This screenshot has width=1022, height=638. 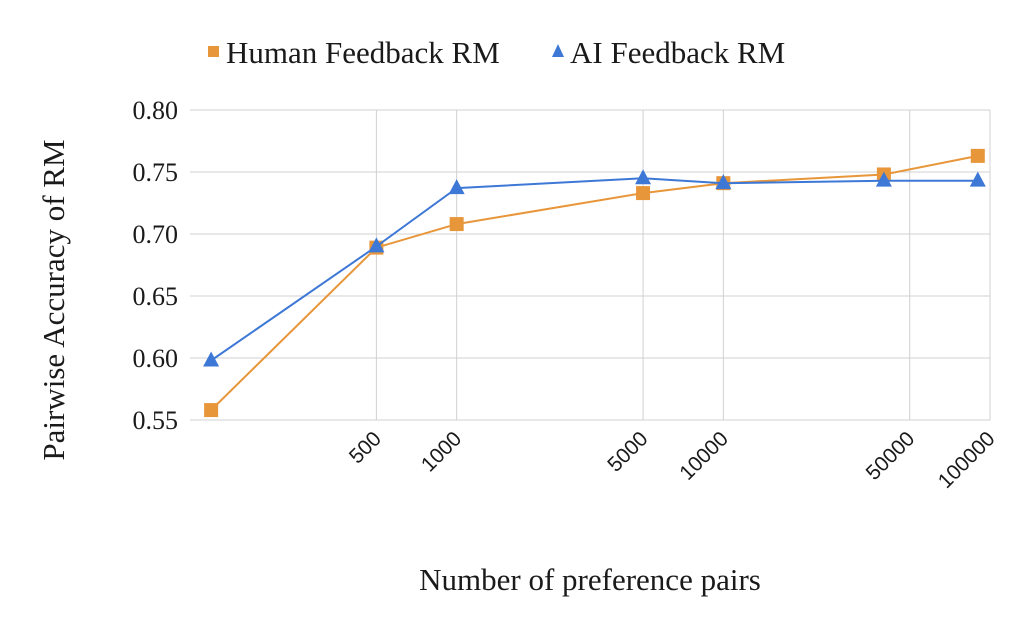 I want to click on x-tick-label: 5000, so click(x=627, y=451).